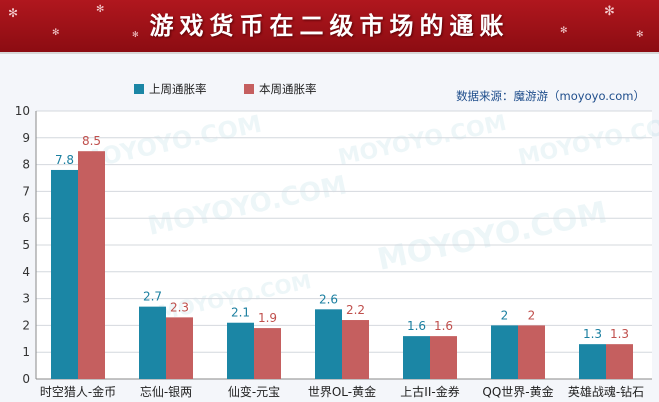 Image resolution: width=659 pixels, height=402 pixels. Describe the element at coordinates (22, 111) in the screenshot. I see `y-tick-label: 10` at that location.